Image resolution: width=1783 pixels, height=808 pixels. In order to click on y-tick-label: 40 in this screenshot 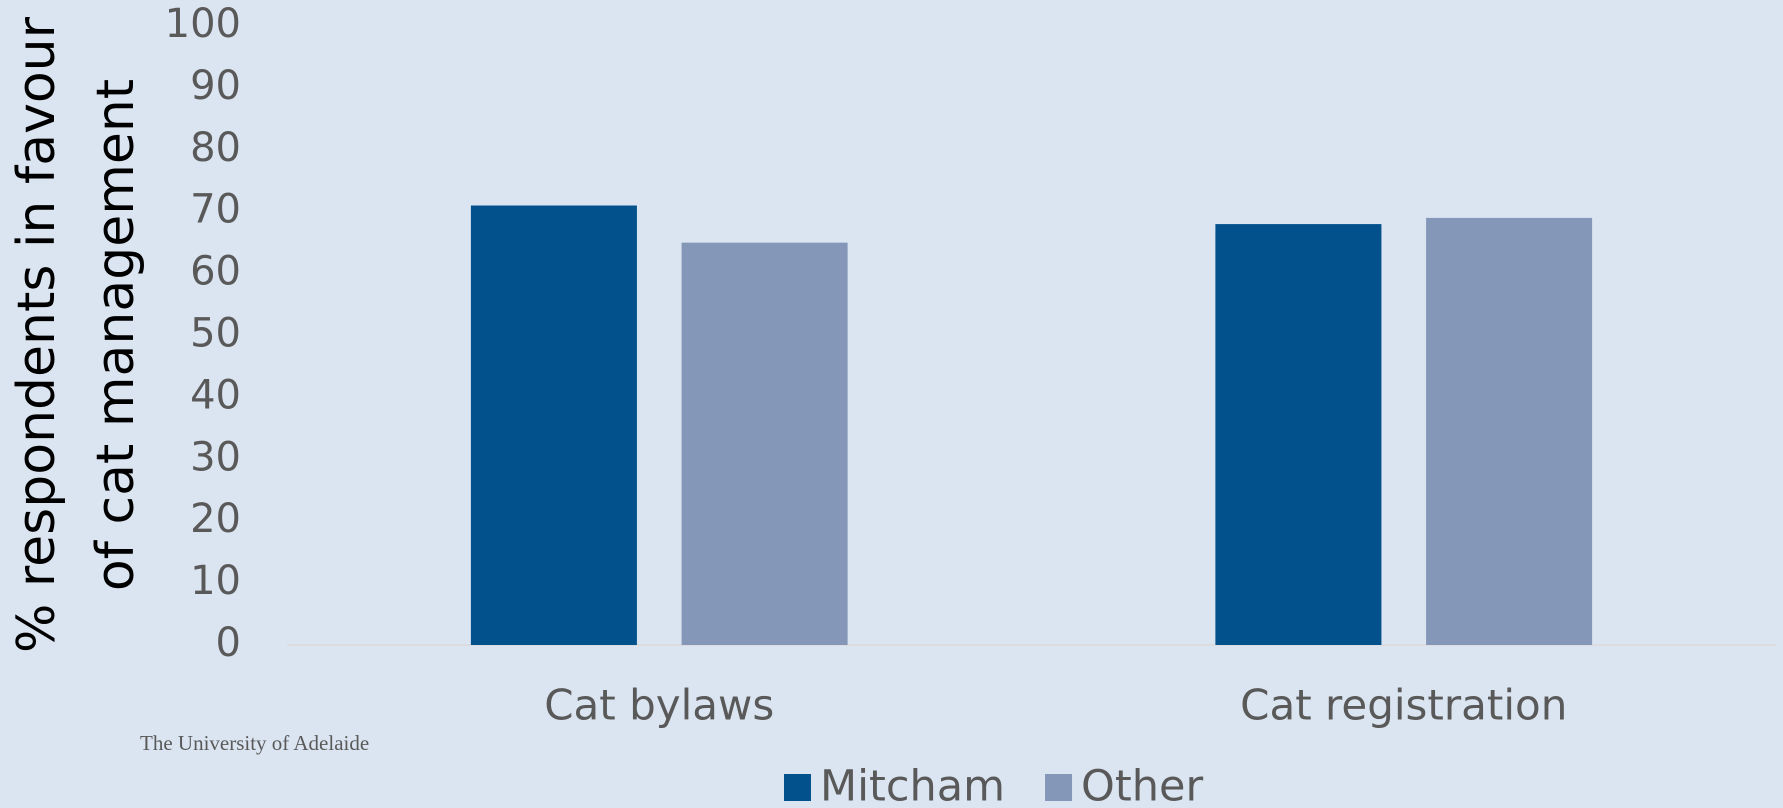, I will do `click(215, 395)`.